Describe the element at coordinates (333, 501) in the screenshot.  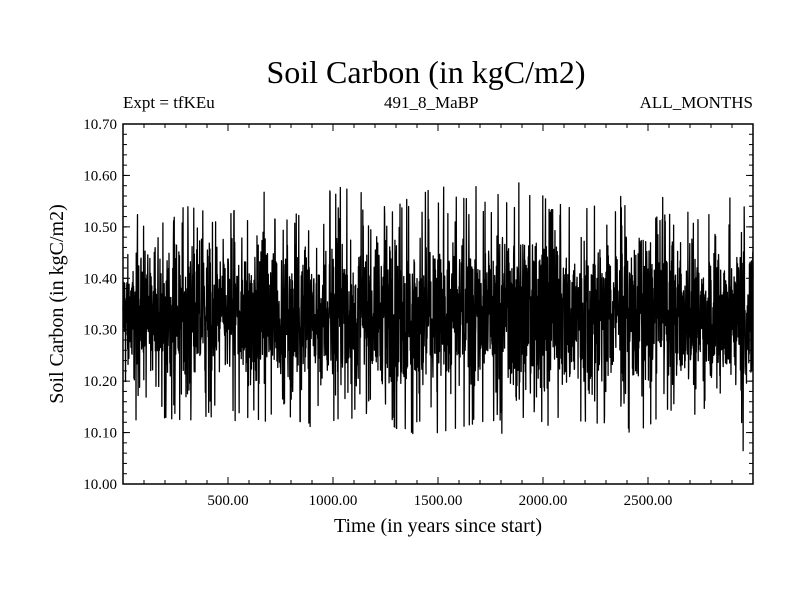
I see `x-tick-label: 1000.00` at that location.